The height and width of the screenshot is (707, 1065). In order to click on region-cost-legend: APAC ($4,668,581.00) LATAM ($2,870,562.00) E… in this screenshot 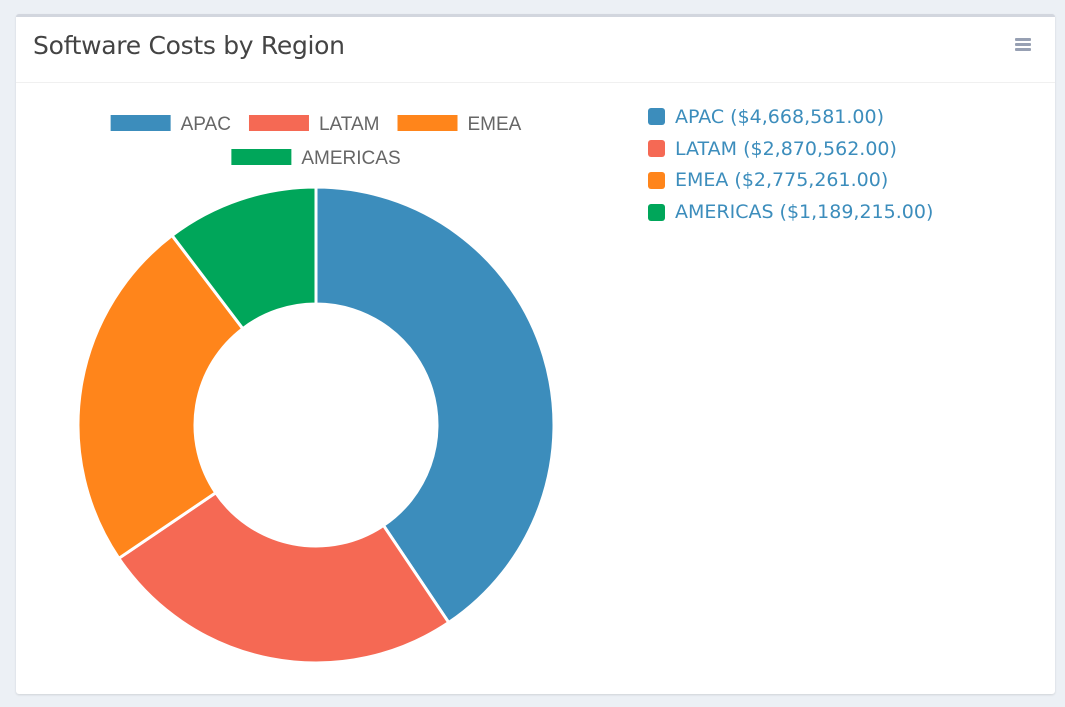, I will do `click(790, 164)`.